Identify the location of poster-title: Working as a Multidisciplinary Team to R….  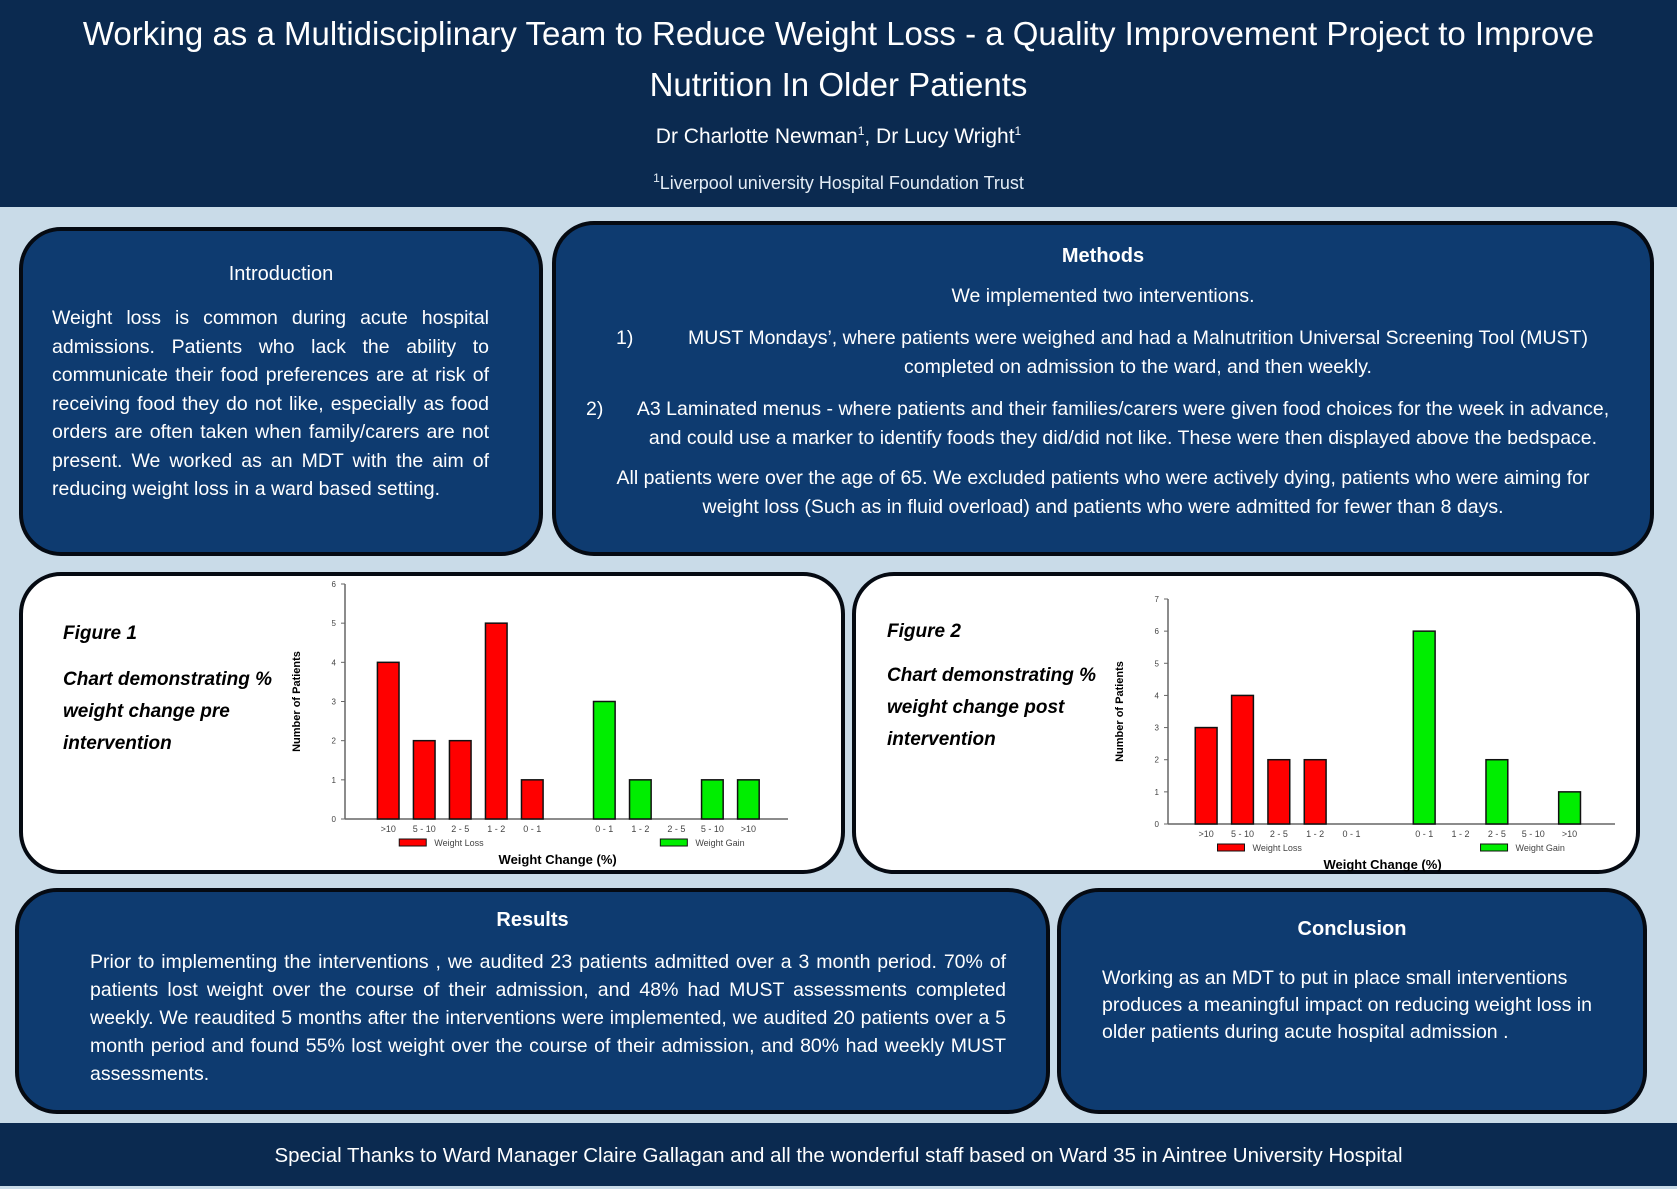
(838, 59).